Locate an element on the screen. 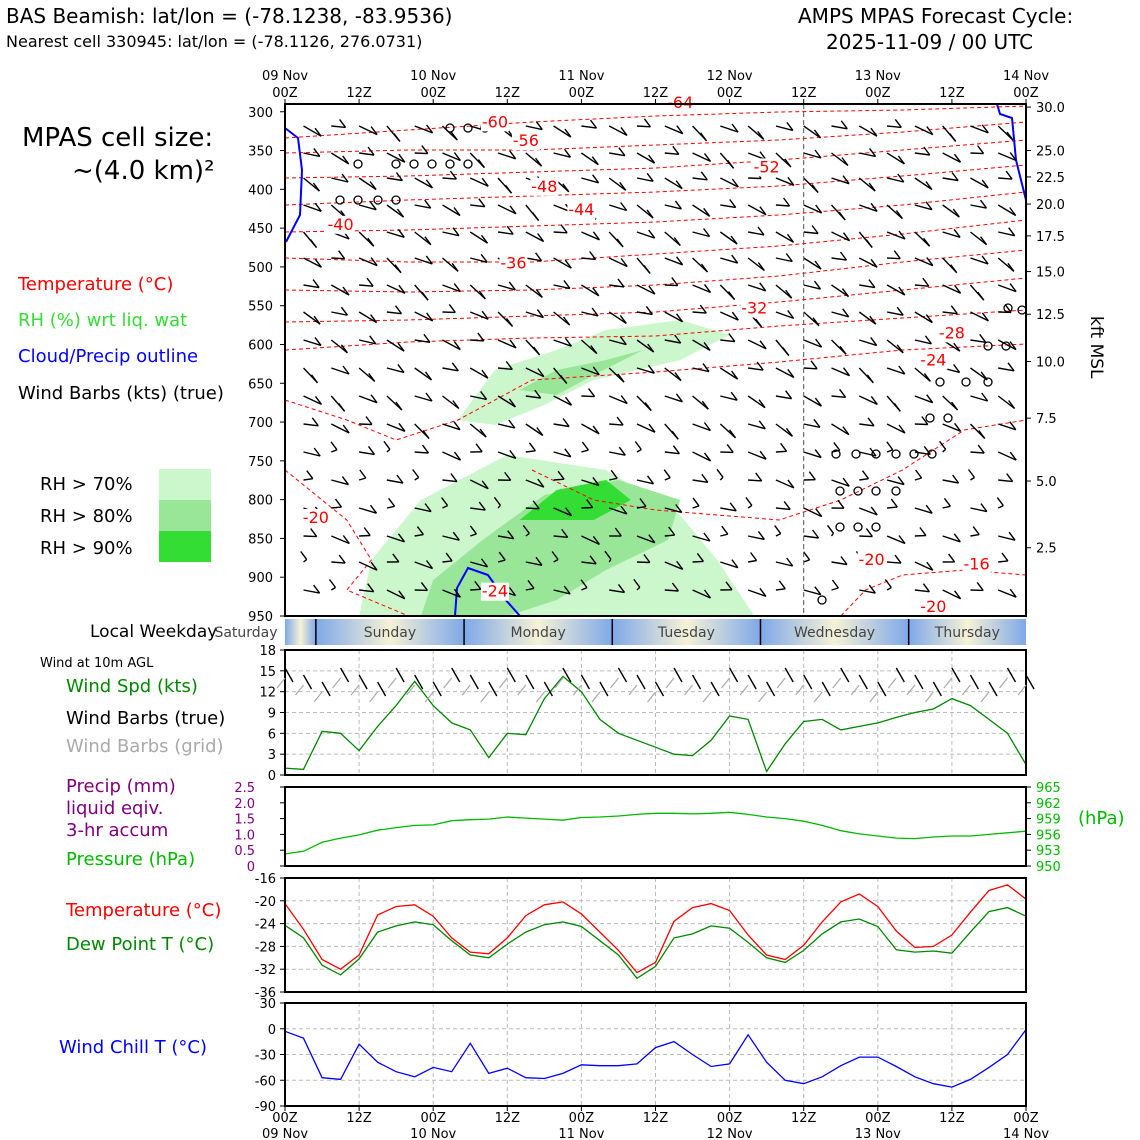  chill-panel-tick-label: 30 is located at coordinates (267, 1004).